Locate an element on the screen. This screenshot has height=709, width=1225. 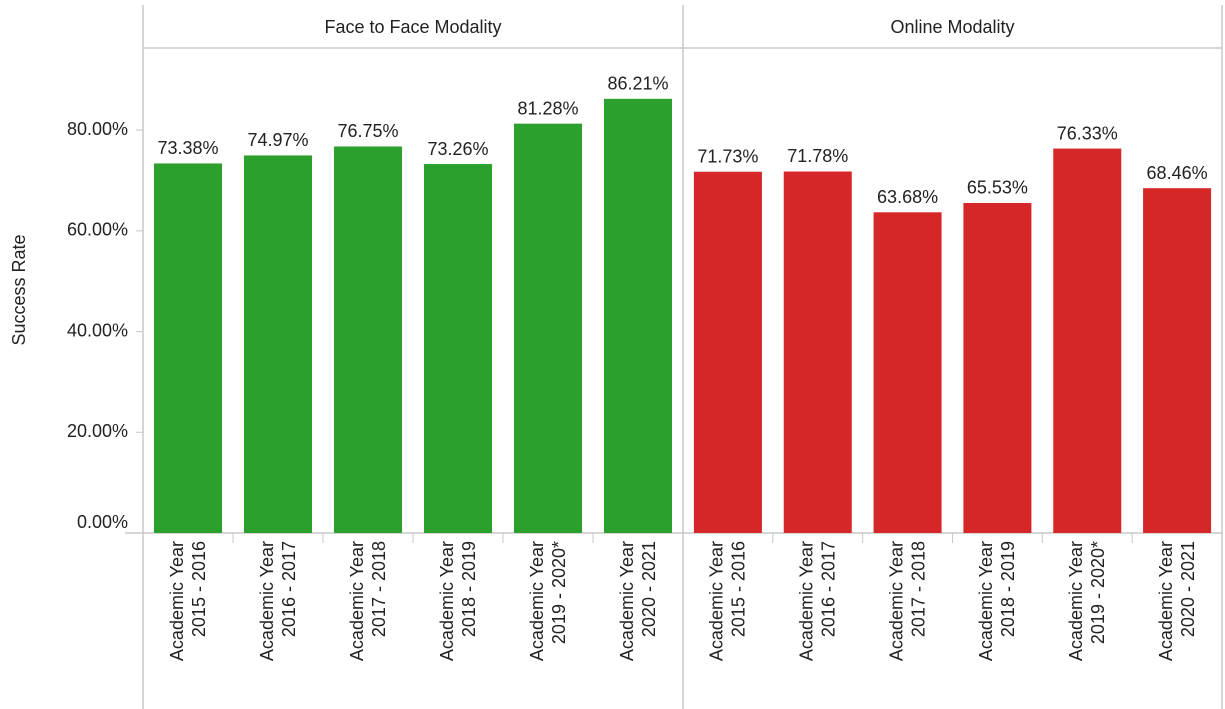
y-tick-label: 20.00% is located at coordinates (97, 431).